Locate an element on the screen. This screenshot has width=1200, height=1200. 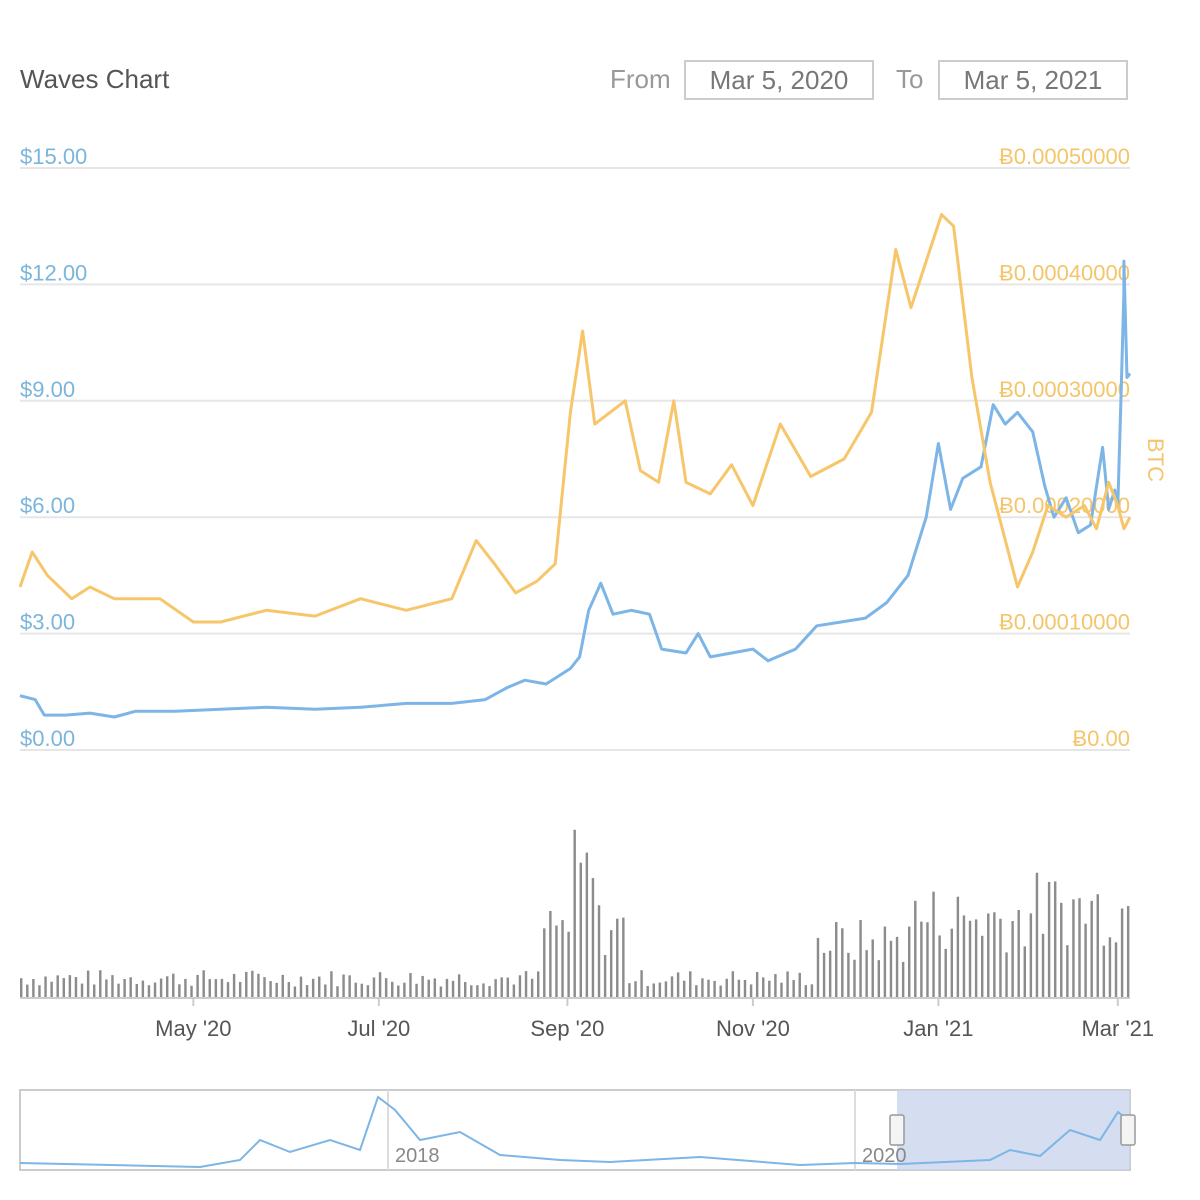
chart-title: Waves Chart is located at coordinates (95, 79).